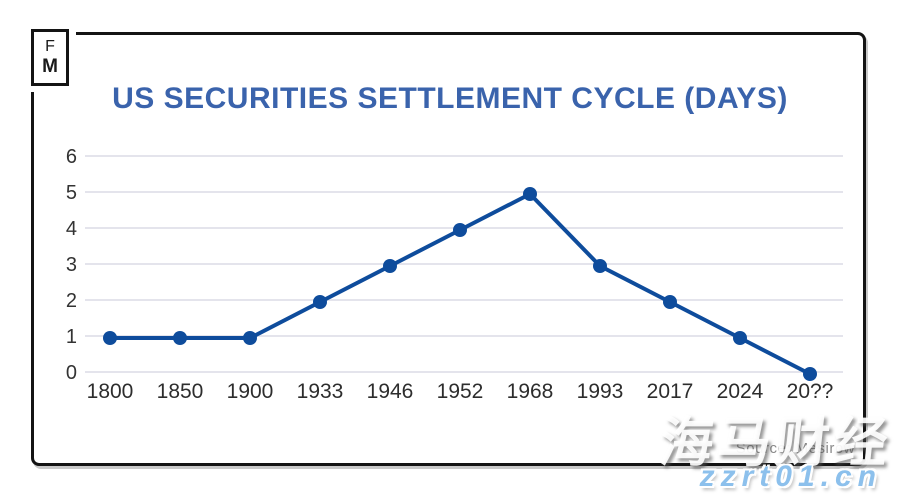  What do you see at coordinates (50, 46) in the screenshot?
I see `logo-letter-f: F` at bounding box center [50, 46].